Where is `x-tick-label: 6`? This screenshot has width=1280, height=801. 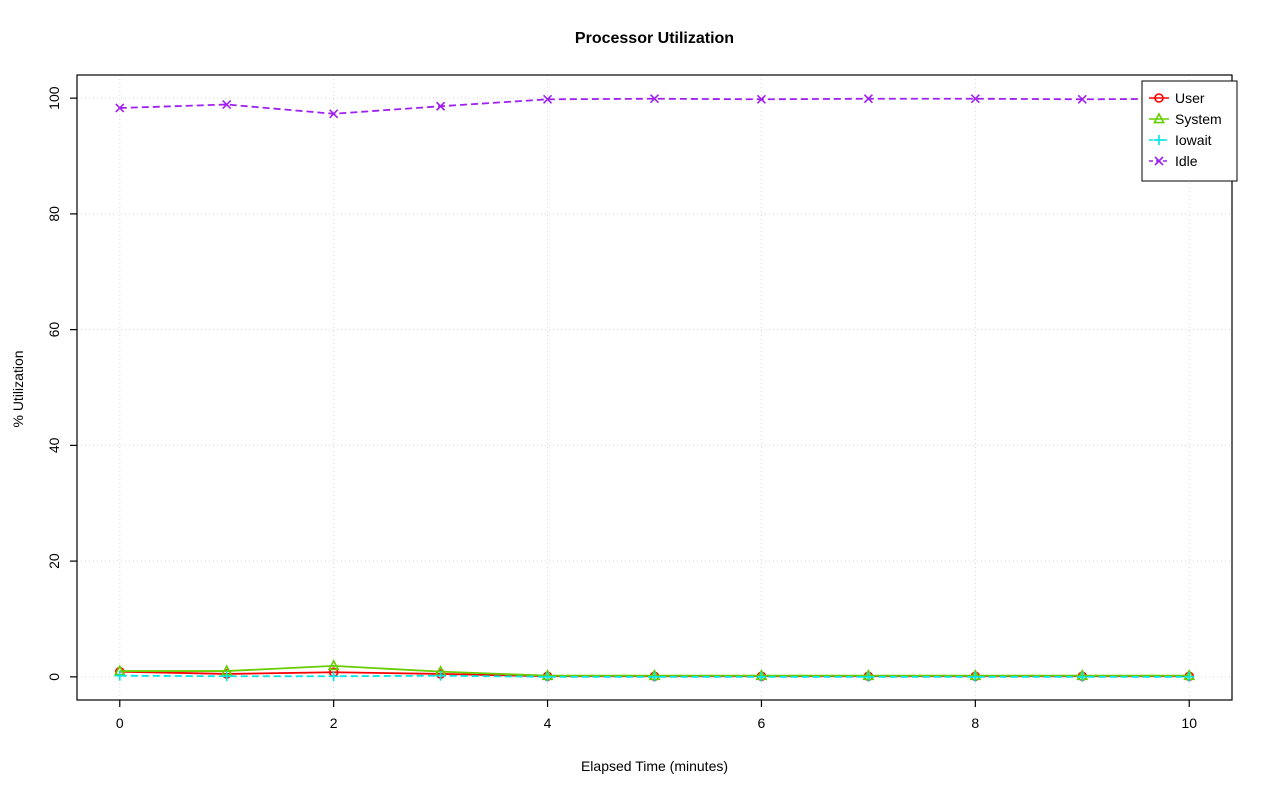 x-tick-label: 6 is located at coordinates (762, 723).